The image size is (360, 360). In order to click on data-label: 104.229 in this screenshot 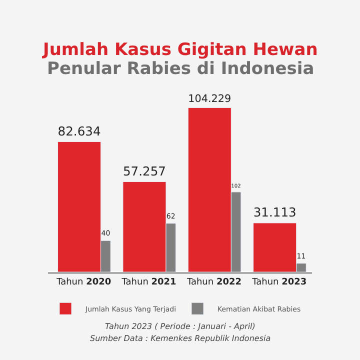, I will do `click(210, 98)`.